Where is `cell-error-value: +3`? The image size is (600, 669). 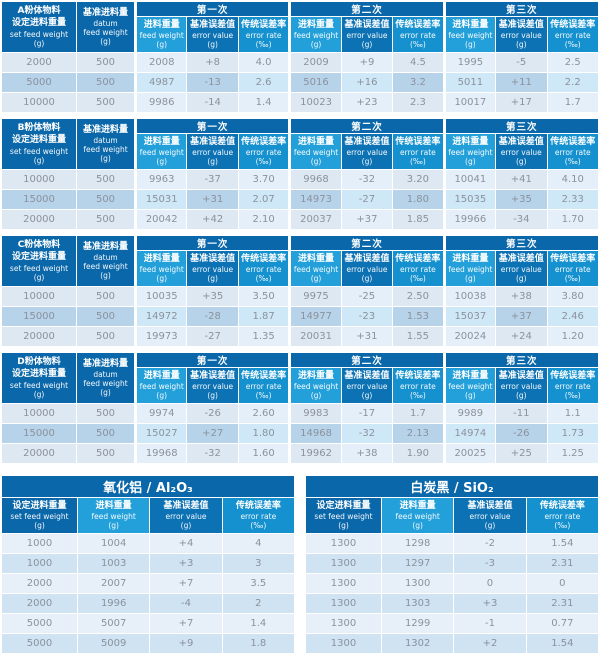
cell-error-value: +3 is located at coordinates (490, 603).